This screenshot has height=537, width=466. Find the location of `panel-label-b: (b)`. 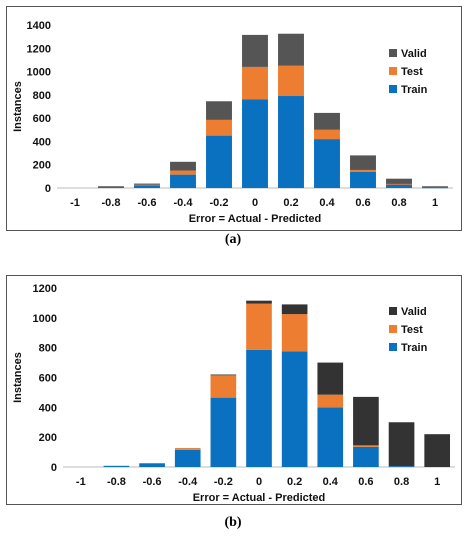

panel-label-b: (b) is located at coordinates (233, 522).